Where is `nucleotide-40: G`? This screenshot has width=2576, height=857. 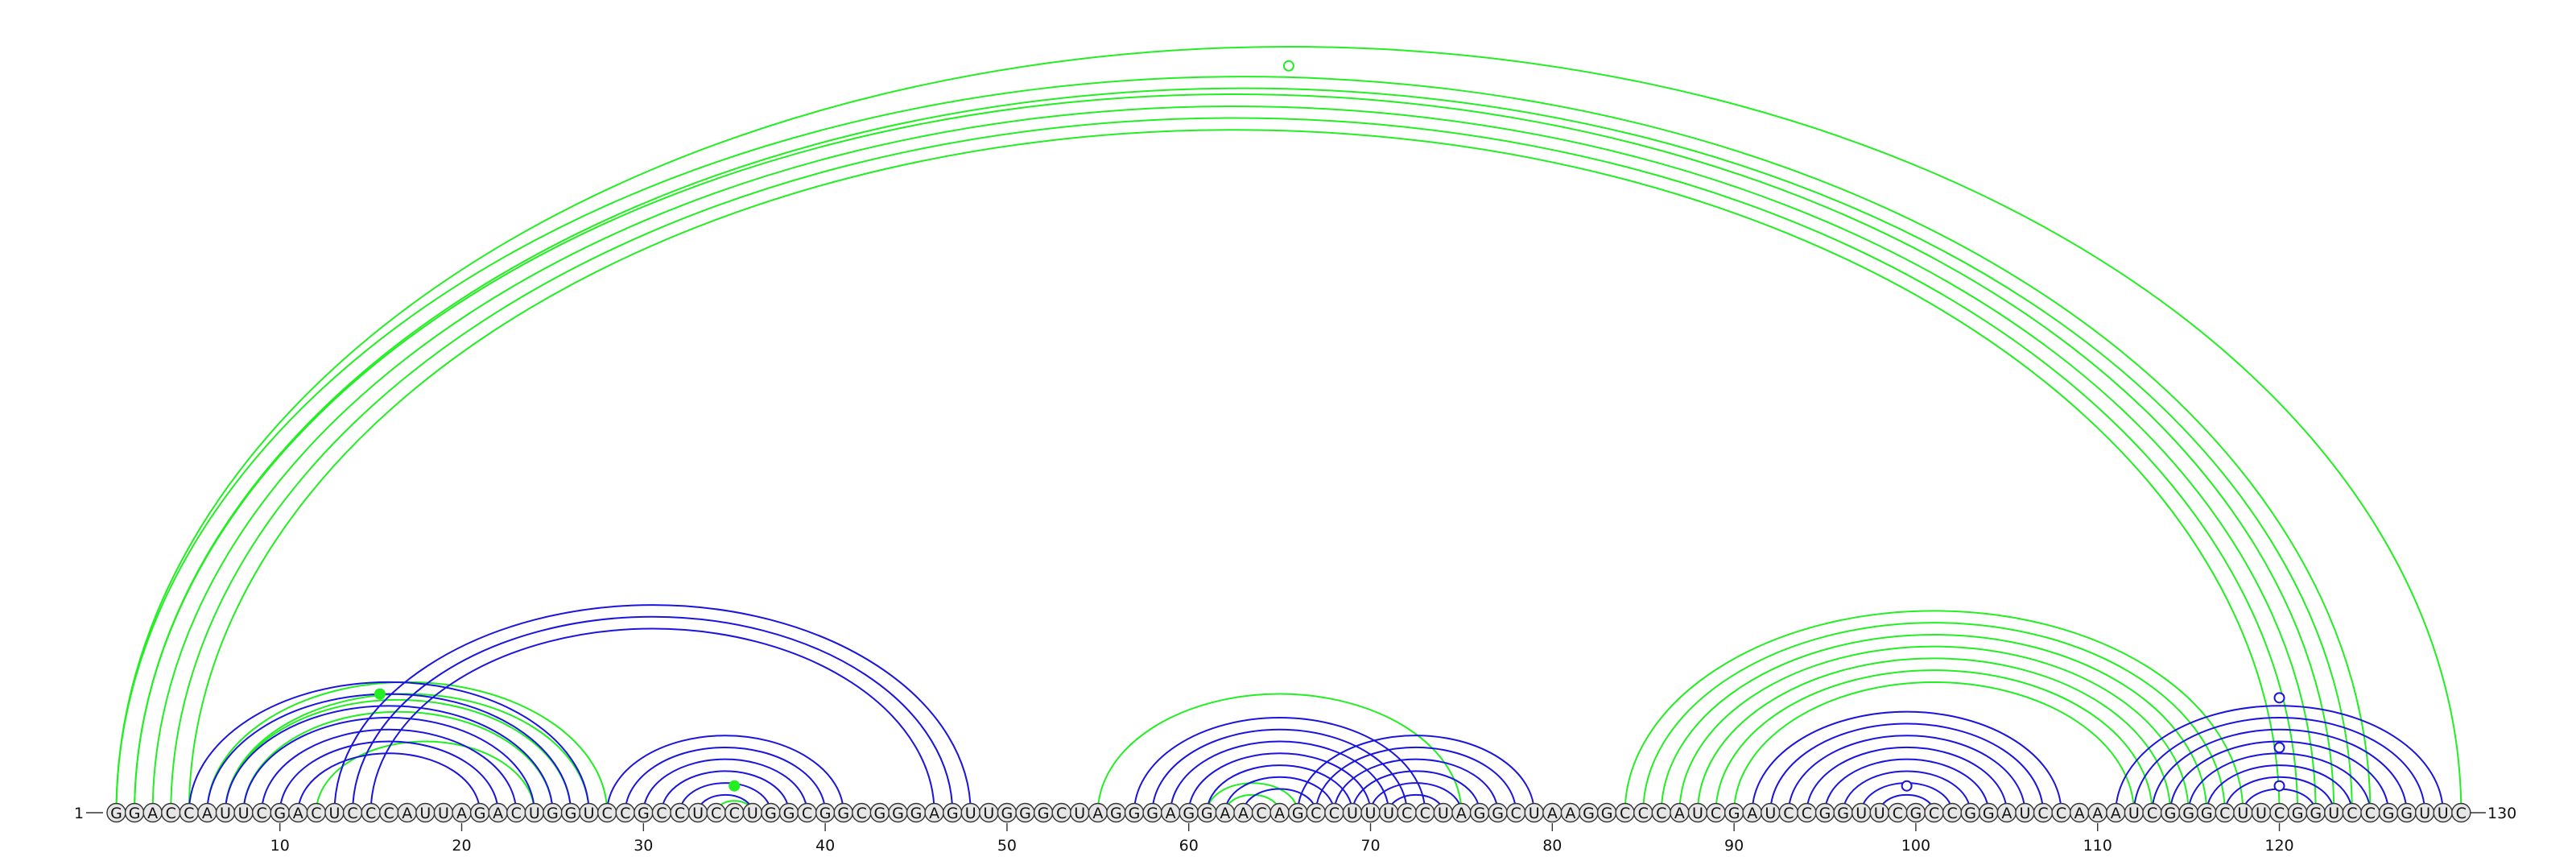 nucleotide-40: G is located at coordinates (825, 812).